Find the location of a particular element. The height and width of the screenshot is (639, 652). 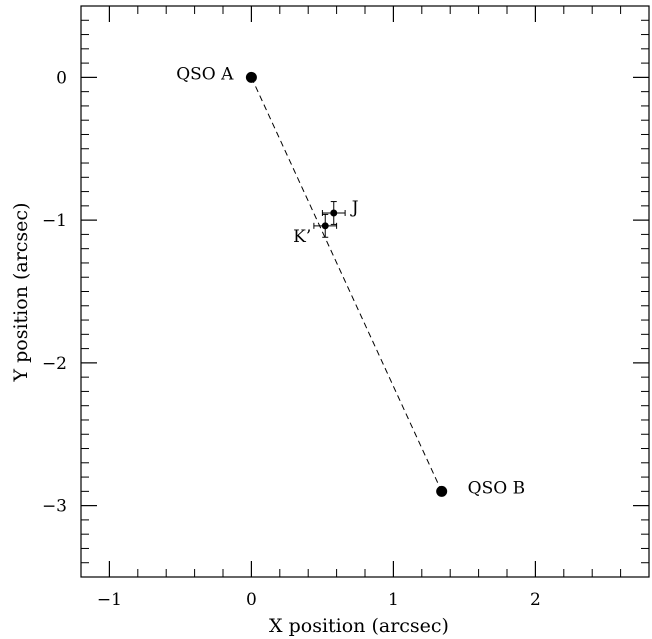

point-label-k: K’ is located at coordinates (302, 237).